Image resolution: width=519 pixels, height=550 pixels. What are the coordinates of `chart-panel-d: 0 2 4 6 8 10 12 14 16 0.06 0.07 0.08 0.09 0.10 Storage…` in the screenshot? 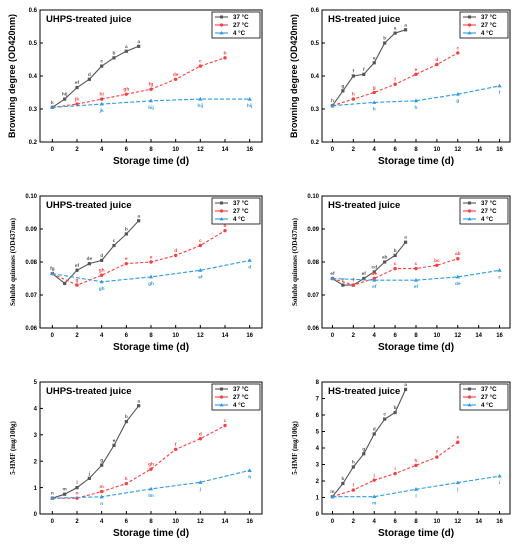 It's located at (401, 273).